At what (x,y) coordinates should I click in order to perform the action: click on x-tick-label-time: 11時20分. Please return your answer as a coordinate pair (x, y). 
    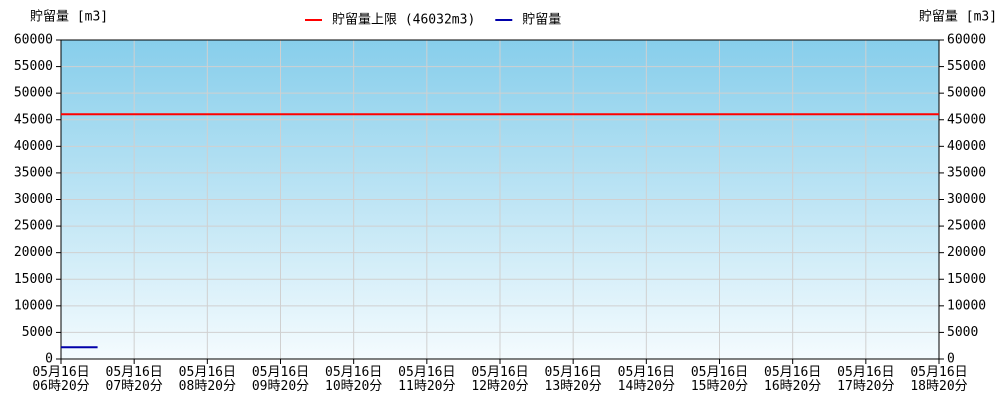
    Looking at the image, I should click on (426, 386).